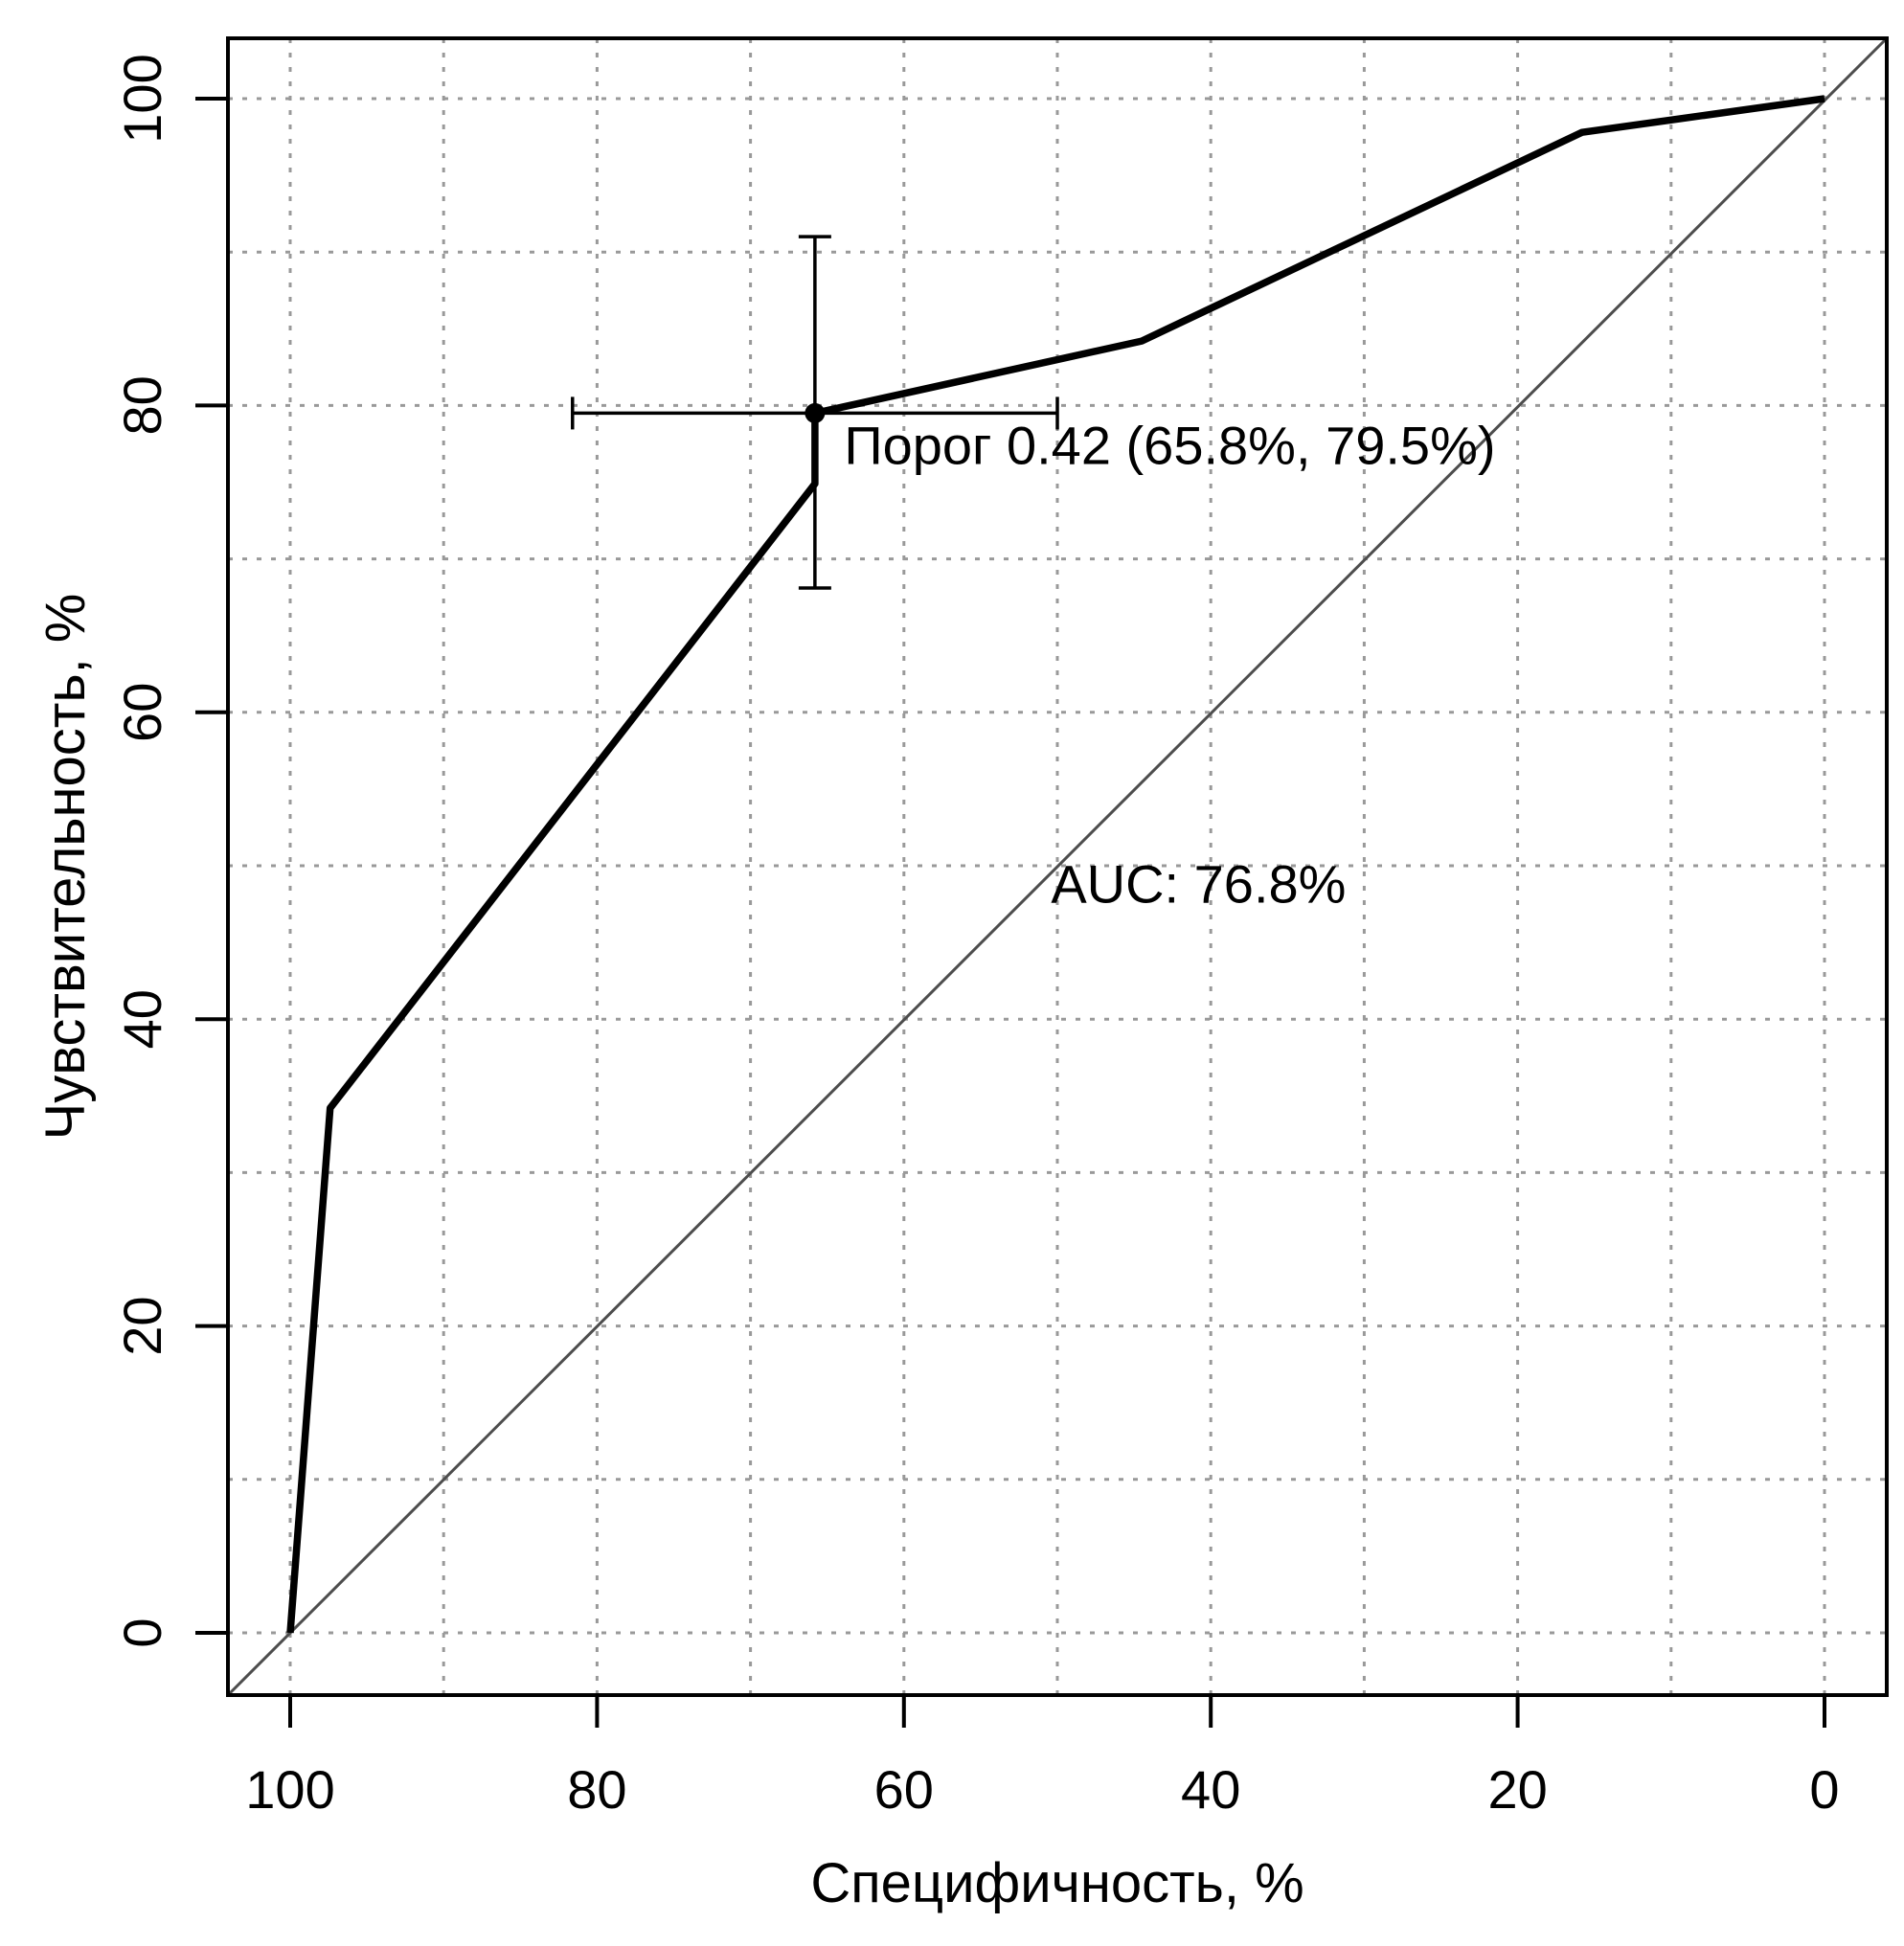  I want to click on x-tick-label: 80, so click(596, 1789).